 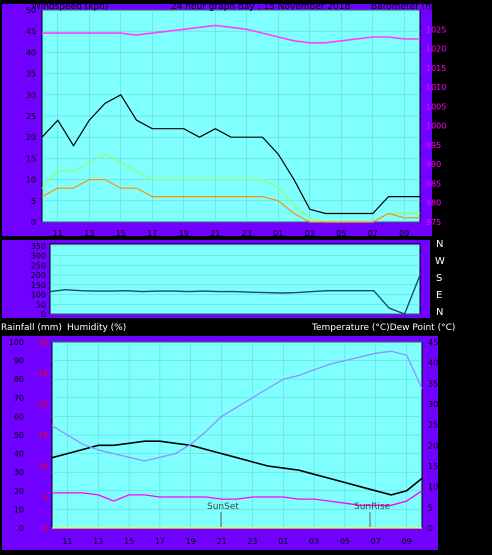 I want to click on baro-tick-label: 1010, so click(x=436, y=87).